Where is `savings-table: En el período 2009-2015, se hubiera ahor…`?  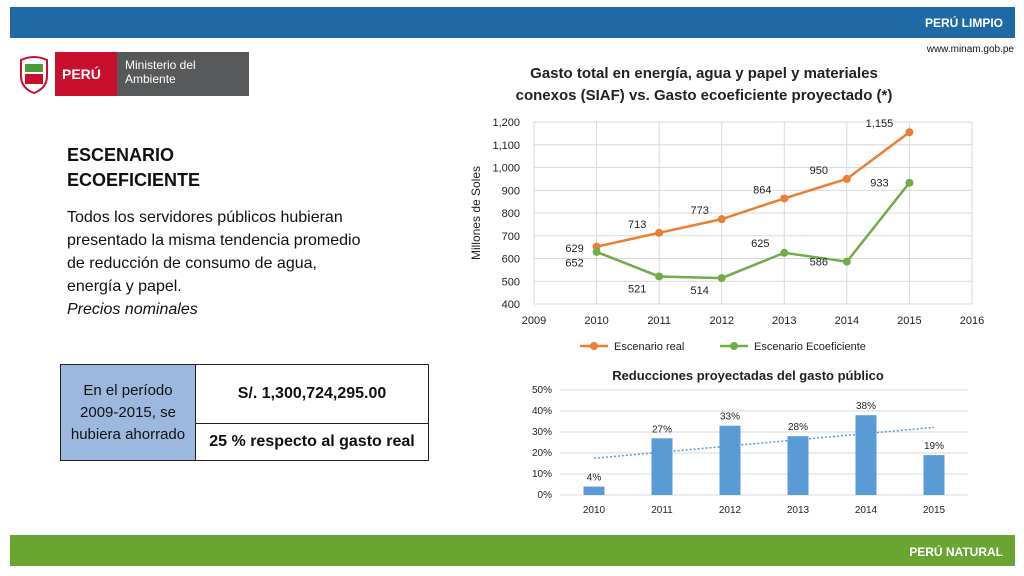
savings-table: En el período 2009-2015, se hubiera ahor… is located at coordinates (244, 412).